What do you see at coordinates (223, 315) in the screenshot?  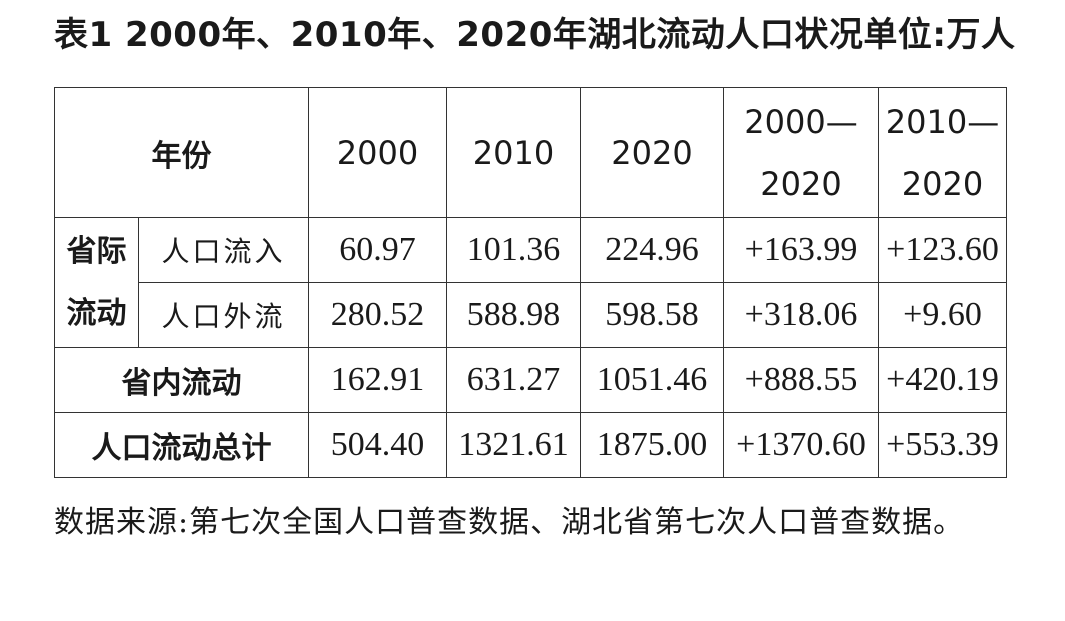 I see `row-label: 人口外流` at bounding box center [223, 315].